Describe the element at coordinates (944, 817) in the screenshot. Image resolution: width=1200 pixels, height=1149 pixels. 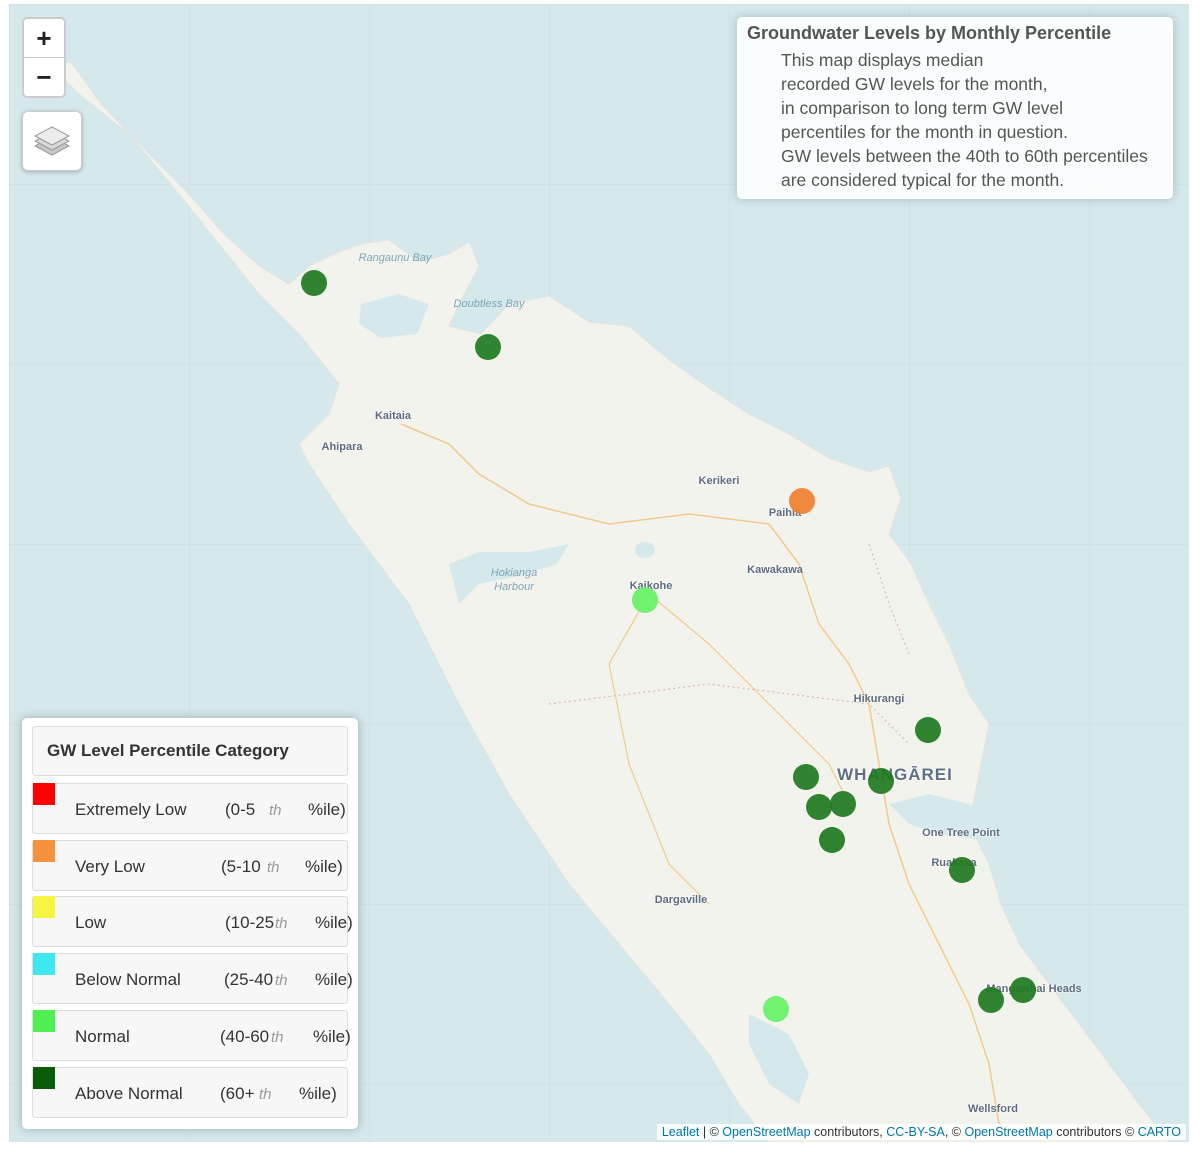
I see `harbour-whangarei` at that location.